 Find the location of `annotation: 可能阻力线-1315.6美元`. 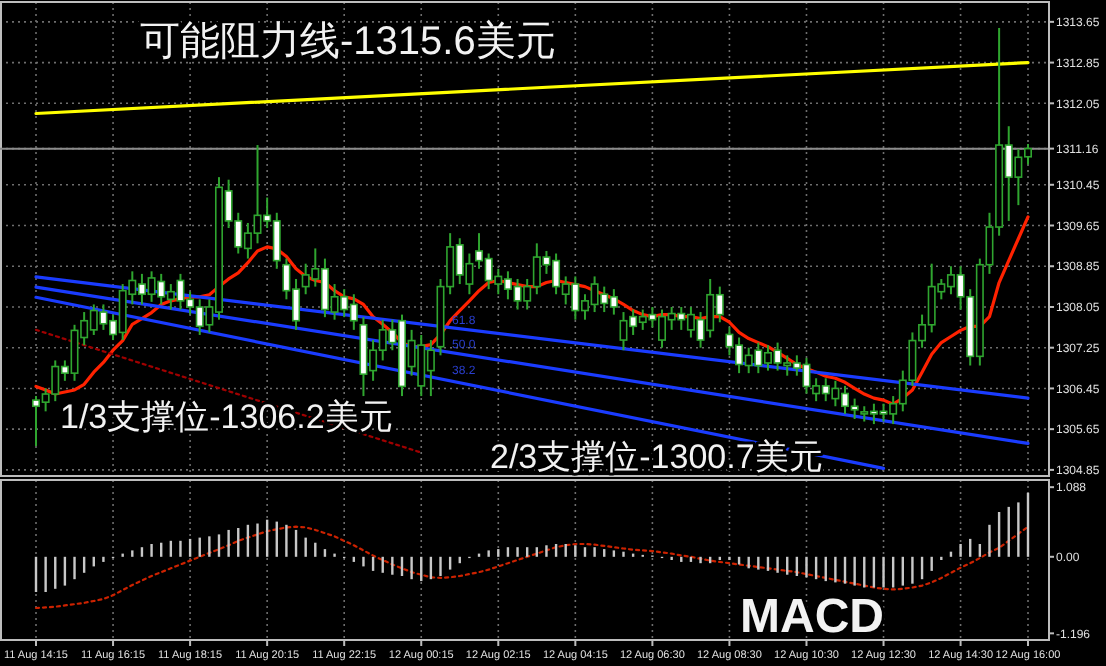

annotation: 可能阻力线-1315.6美元 is located at coordinates (348, 41).